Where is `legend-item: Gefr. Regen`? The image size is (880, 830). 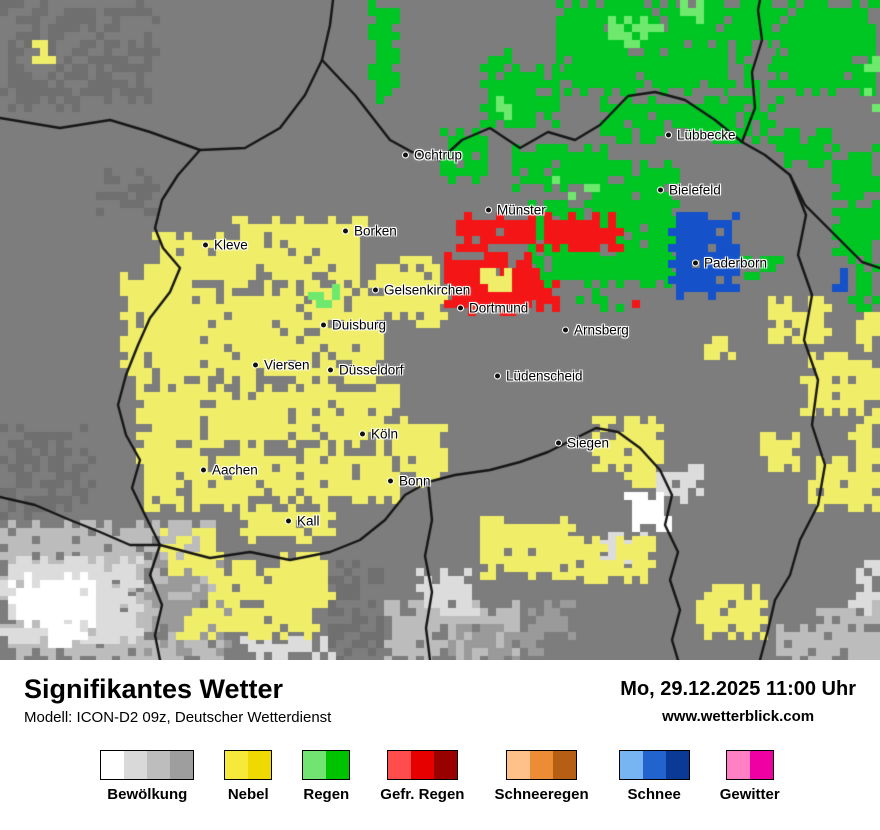
legend-item: Gefr. Regen is located at coordinates (422, 776).